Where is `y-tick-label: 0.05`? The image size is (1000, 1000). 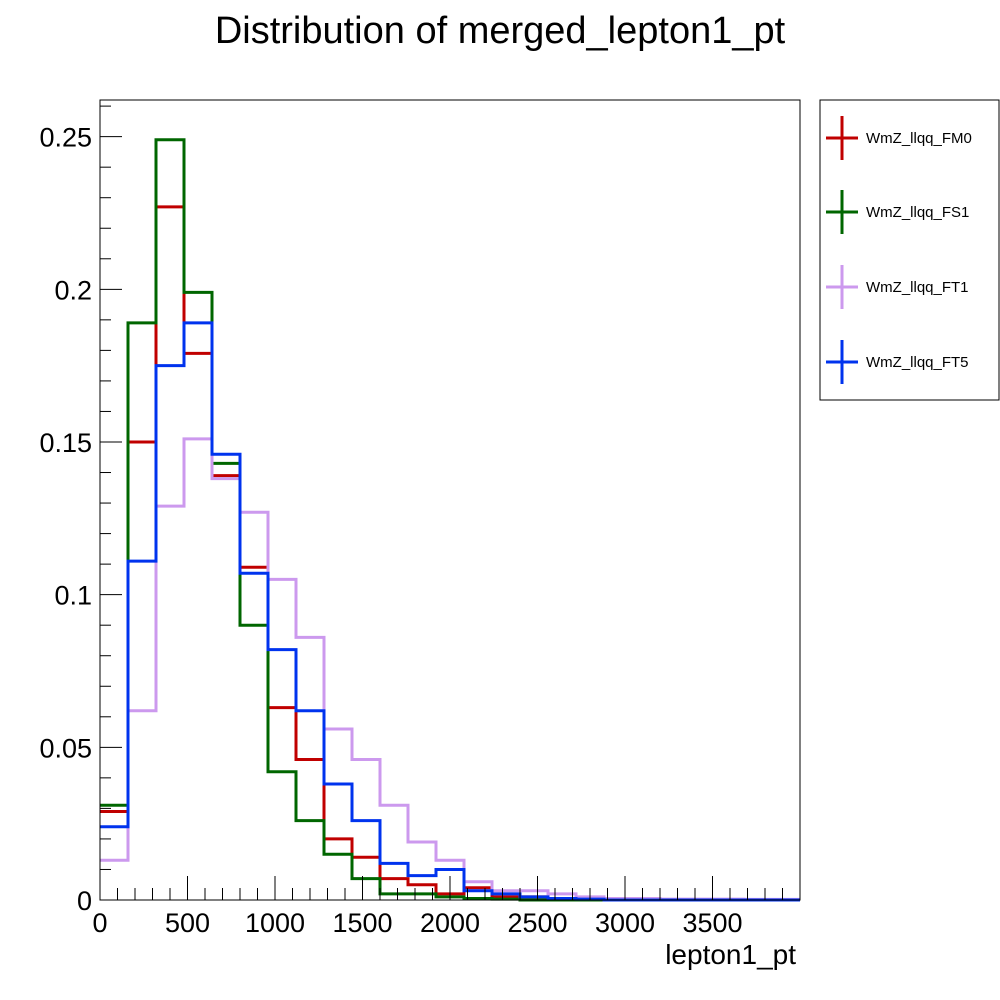
y-tick-label: 0.05 is located at coordinates (65, 748).